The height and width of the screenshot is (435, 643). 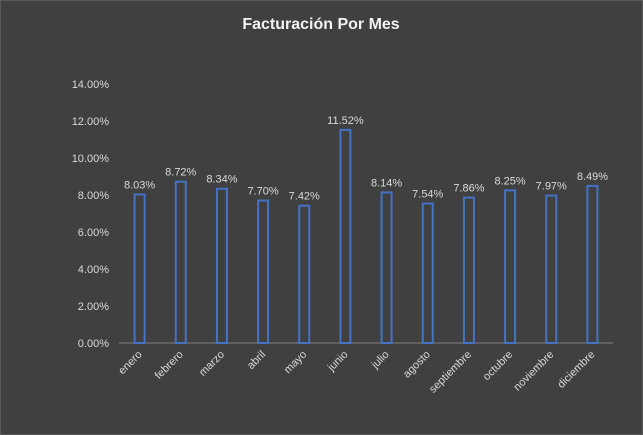 I want to click on y-tick-label: 10.00%, so click(x=91, y=159).